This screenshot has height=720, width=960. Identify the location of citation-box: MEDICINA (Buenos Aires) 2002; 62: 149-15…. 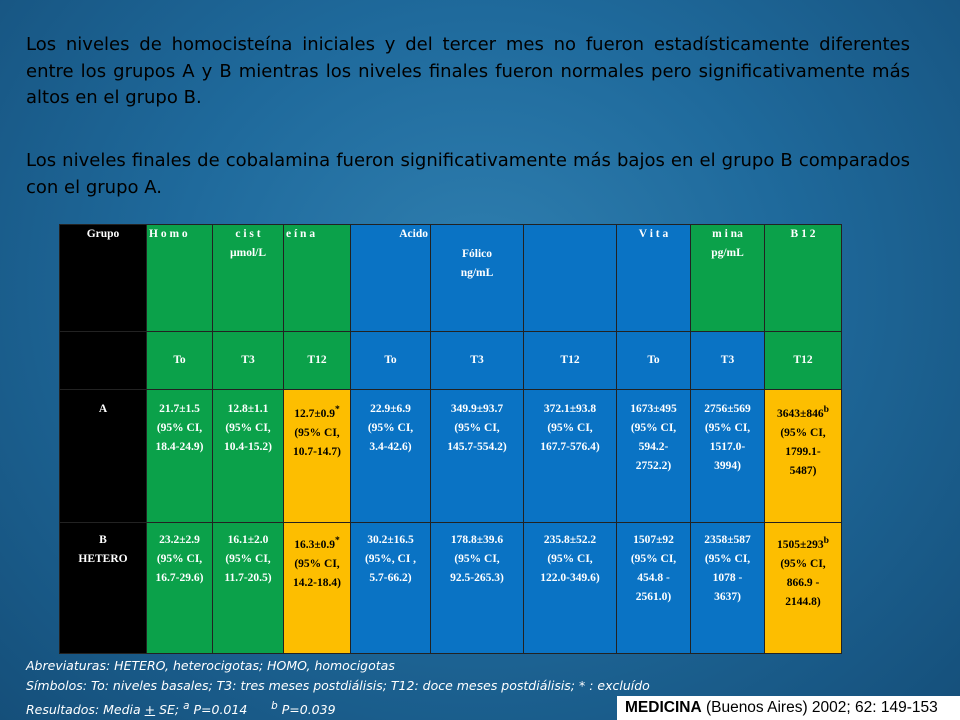
(788, 708).